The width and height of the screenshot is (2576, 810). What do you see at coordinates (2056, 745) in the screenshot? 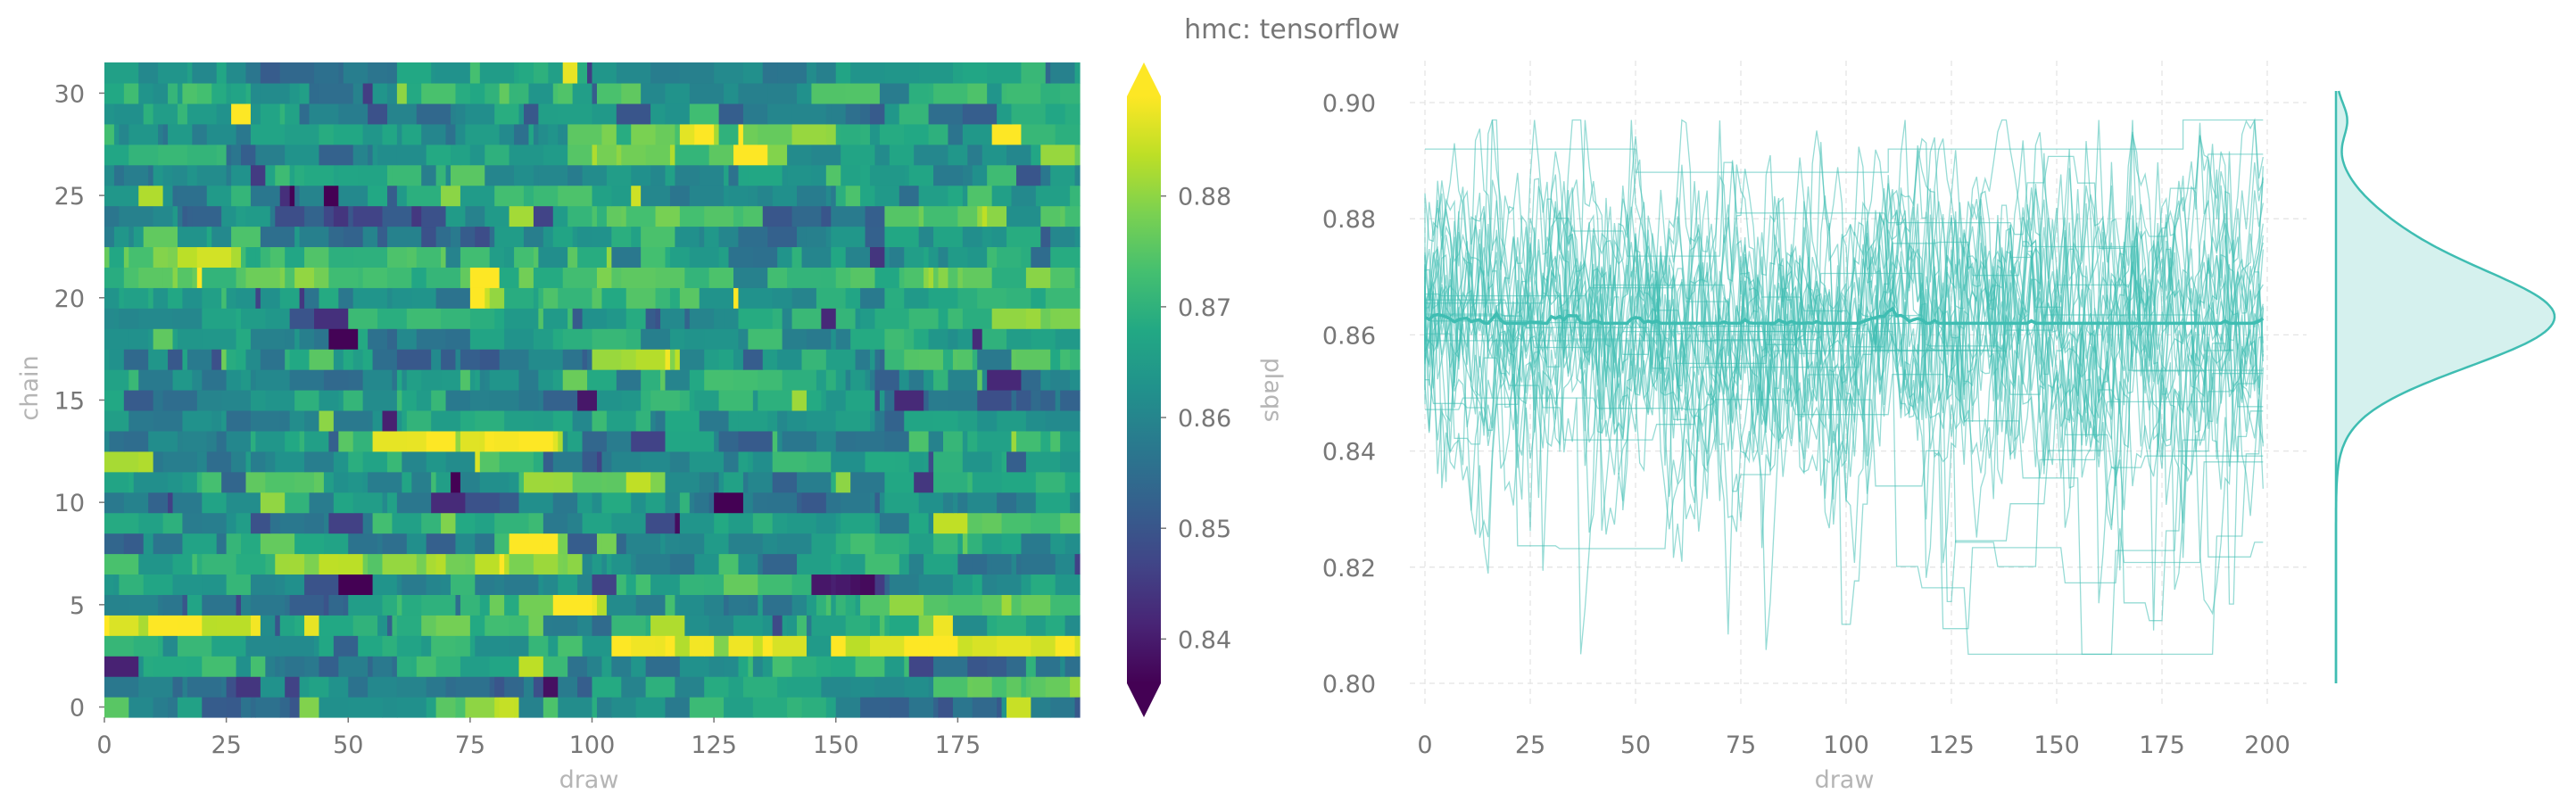
I see `trace-x-tick-label: 150` at bounding box center [2056, 745].